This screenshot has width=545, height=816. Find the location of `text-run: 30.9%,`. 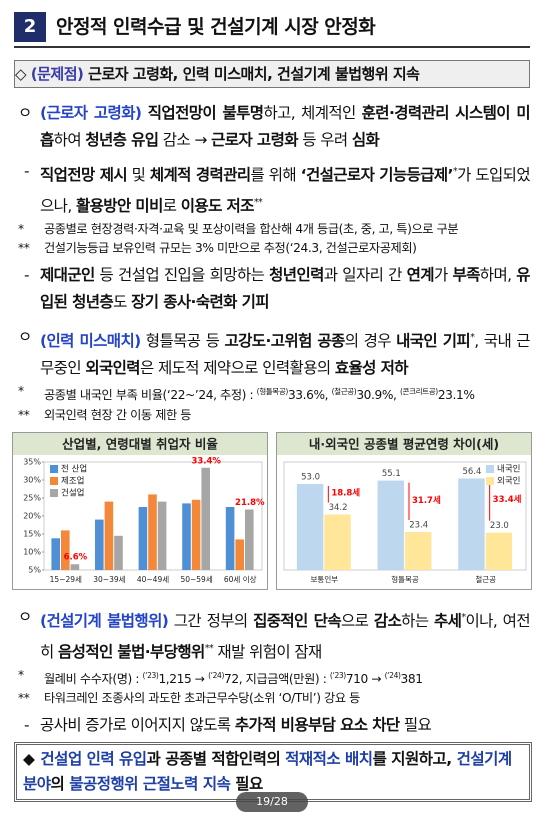

text-run: 30.9%, is located at coordinates (378, 395).